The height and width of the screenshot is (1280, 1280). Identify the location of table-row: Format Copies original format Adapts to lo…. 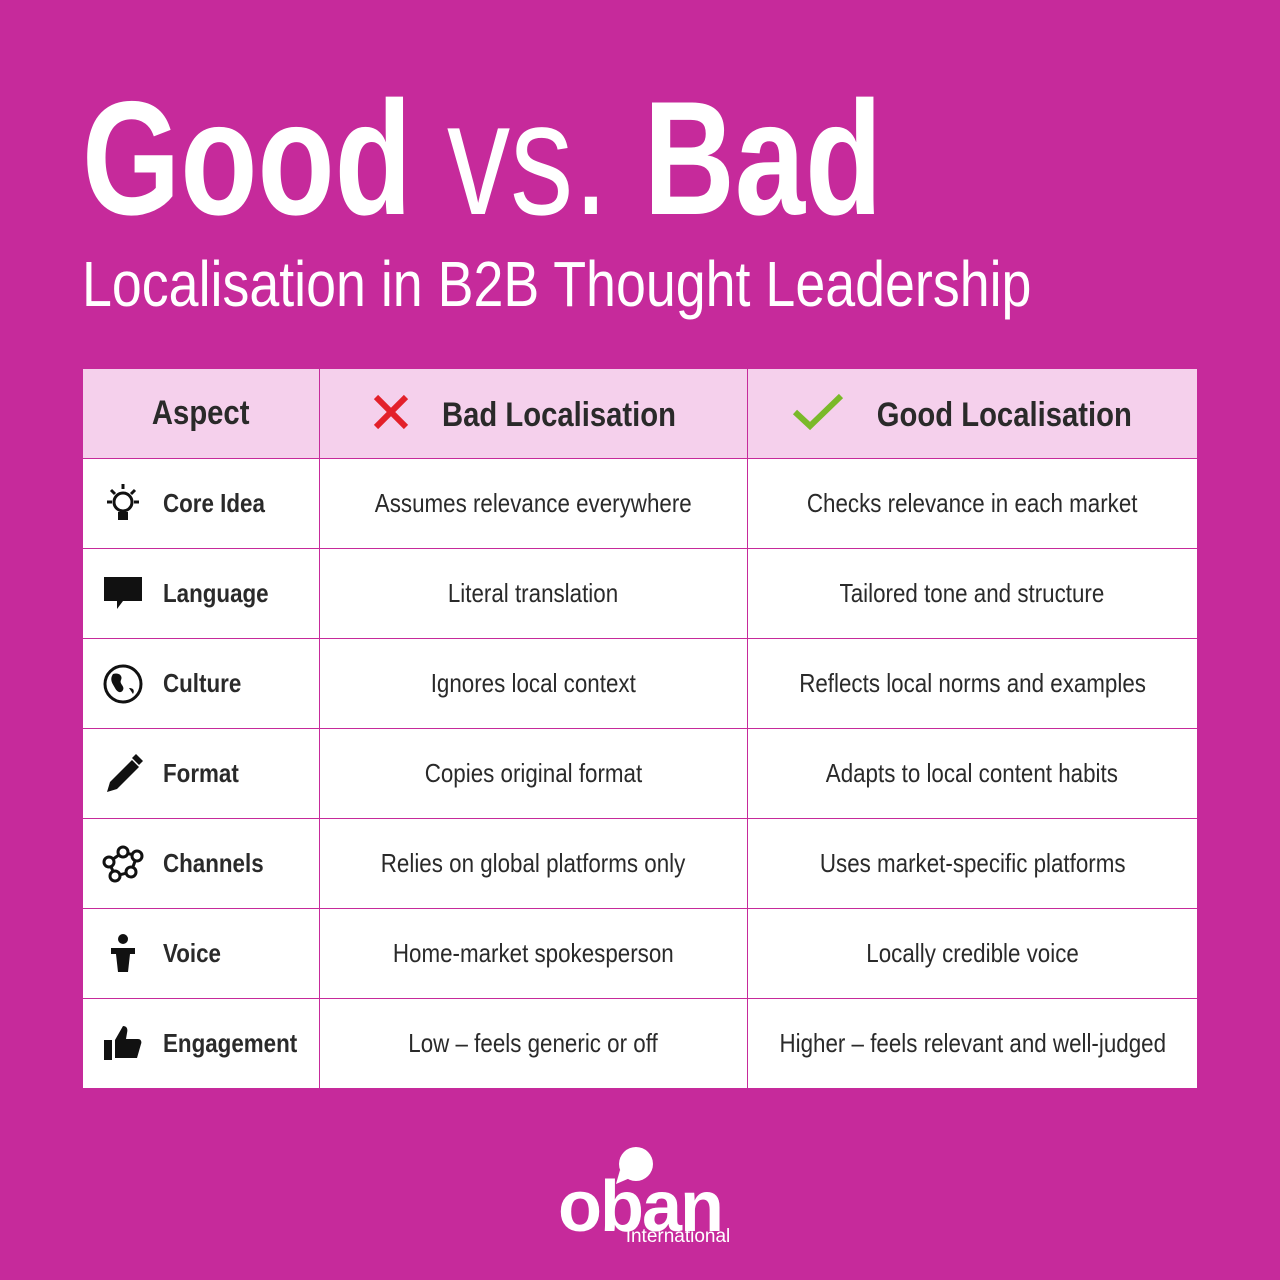
(639, 773).